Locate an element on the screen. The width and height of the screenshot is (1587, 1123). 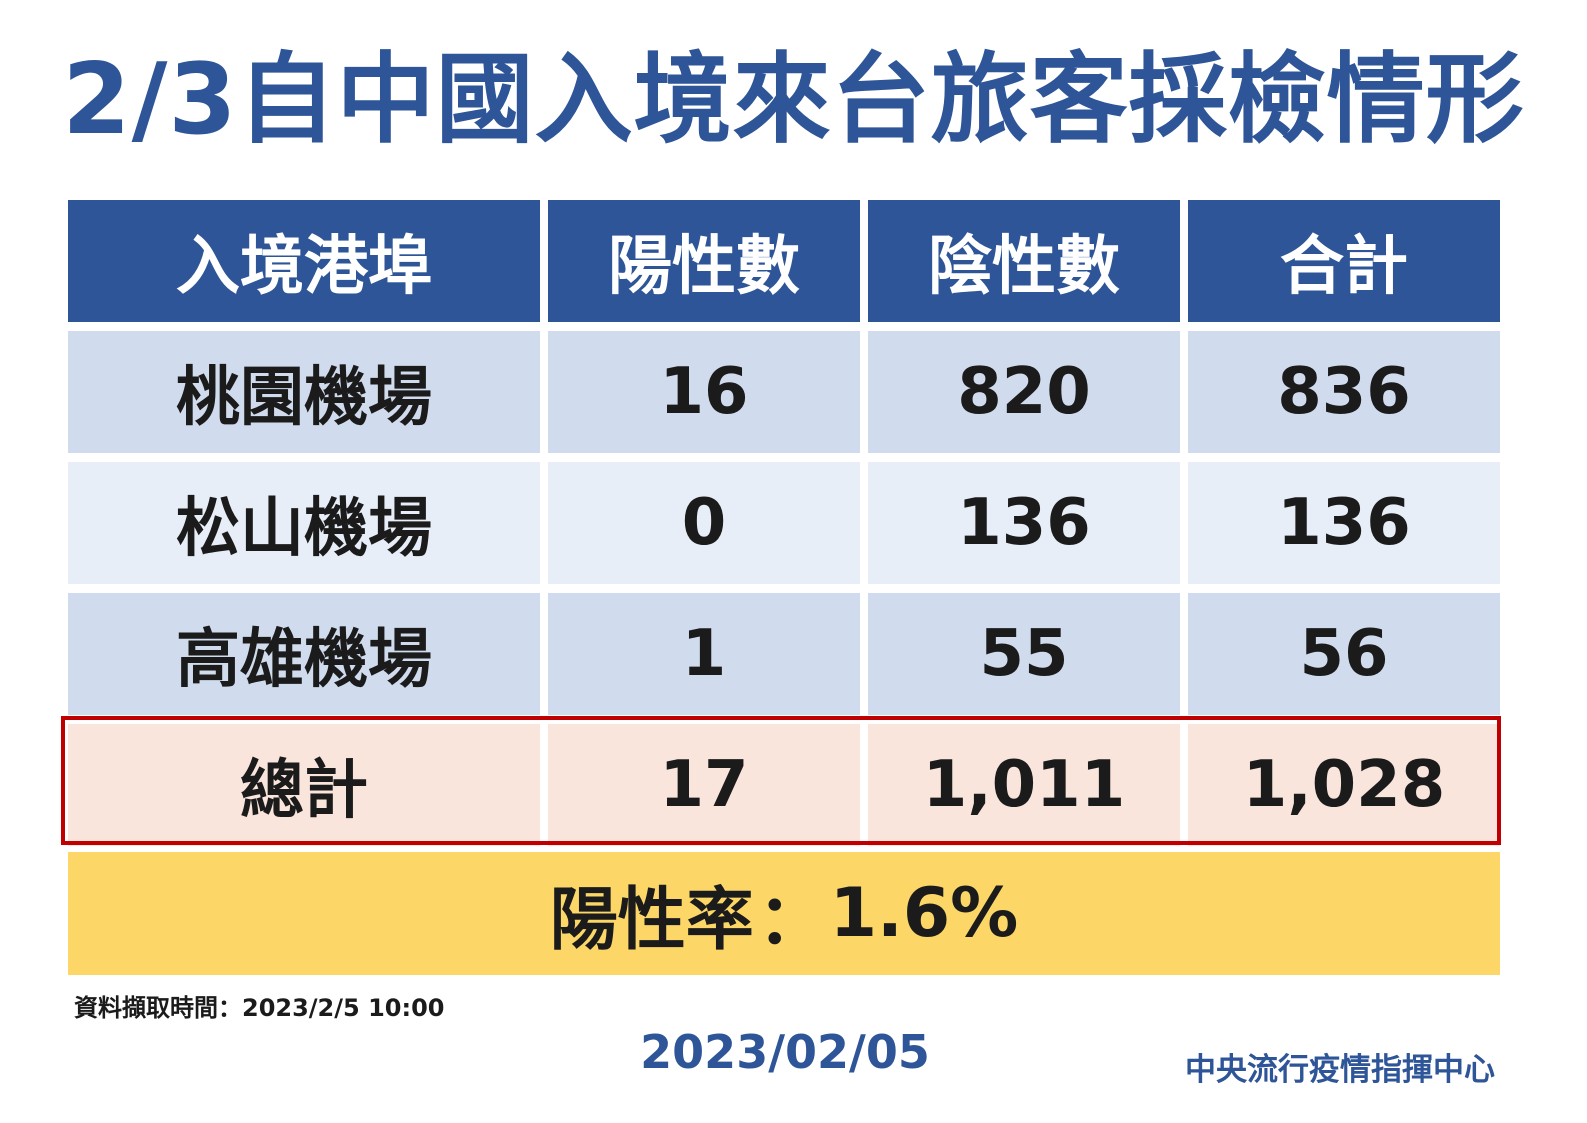
row-taoyuan-total: 836 is located at coordinates (1344, 392).